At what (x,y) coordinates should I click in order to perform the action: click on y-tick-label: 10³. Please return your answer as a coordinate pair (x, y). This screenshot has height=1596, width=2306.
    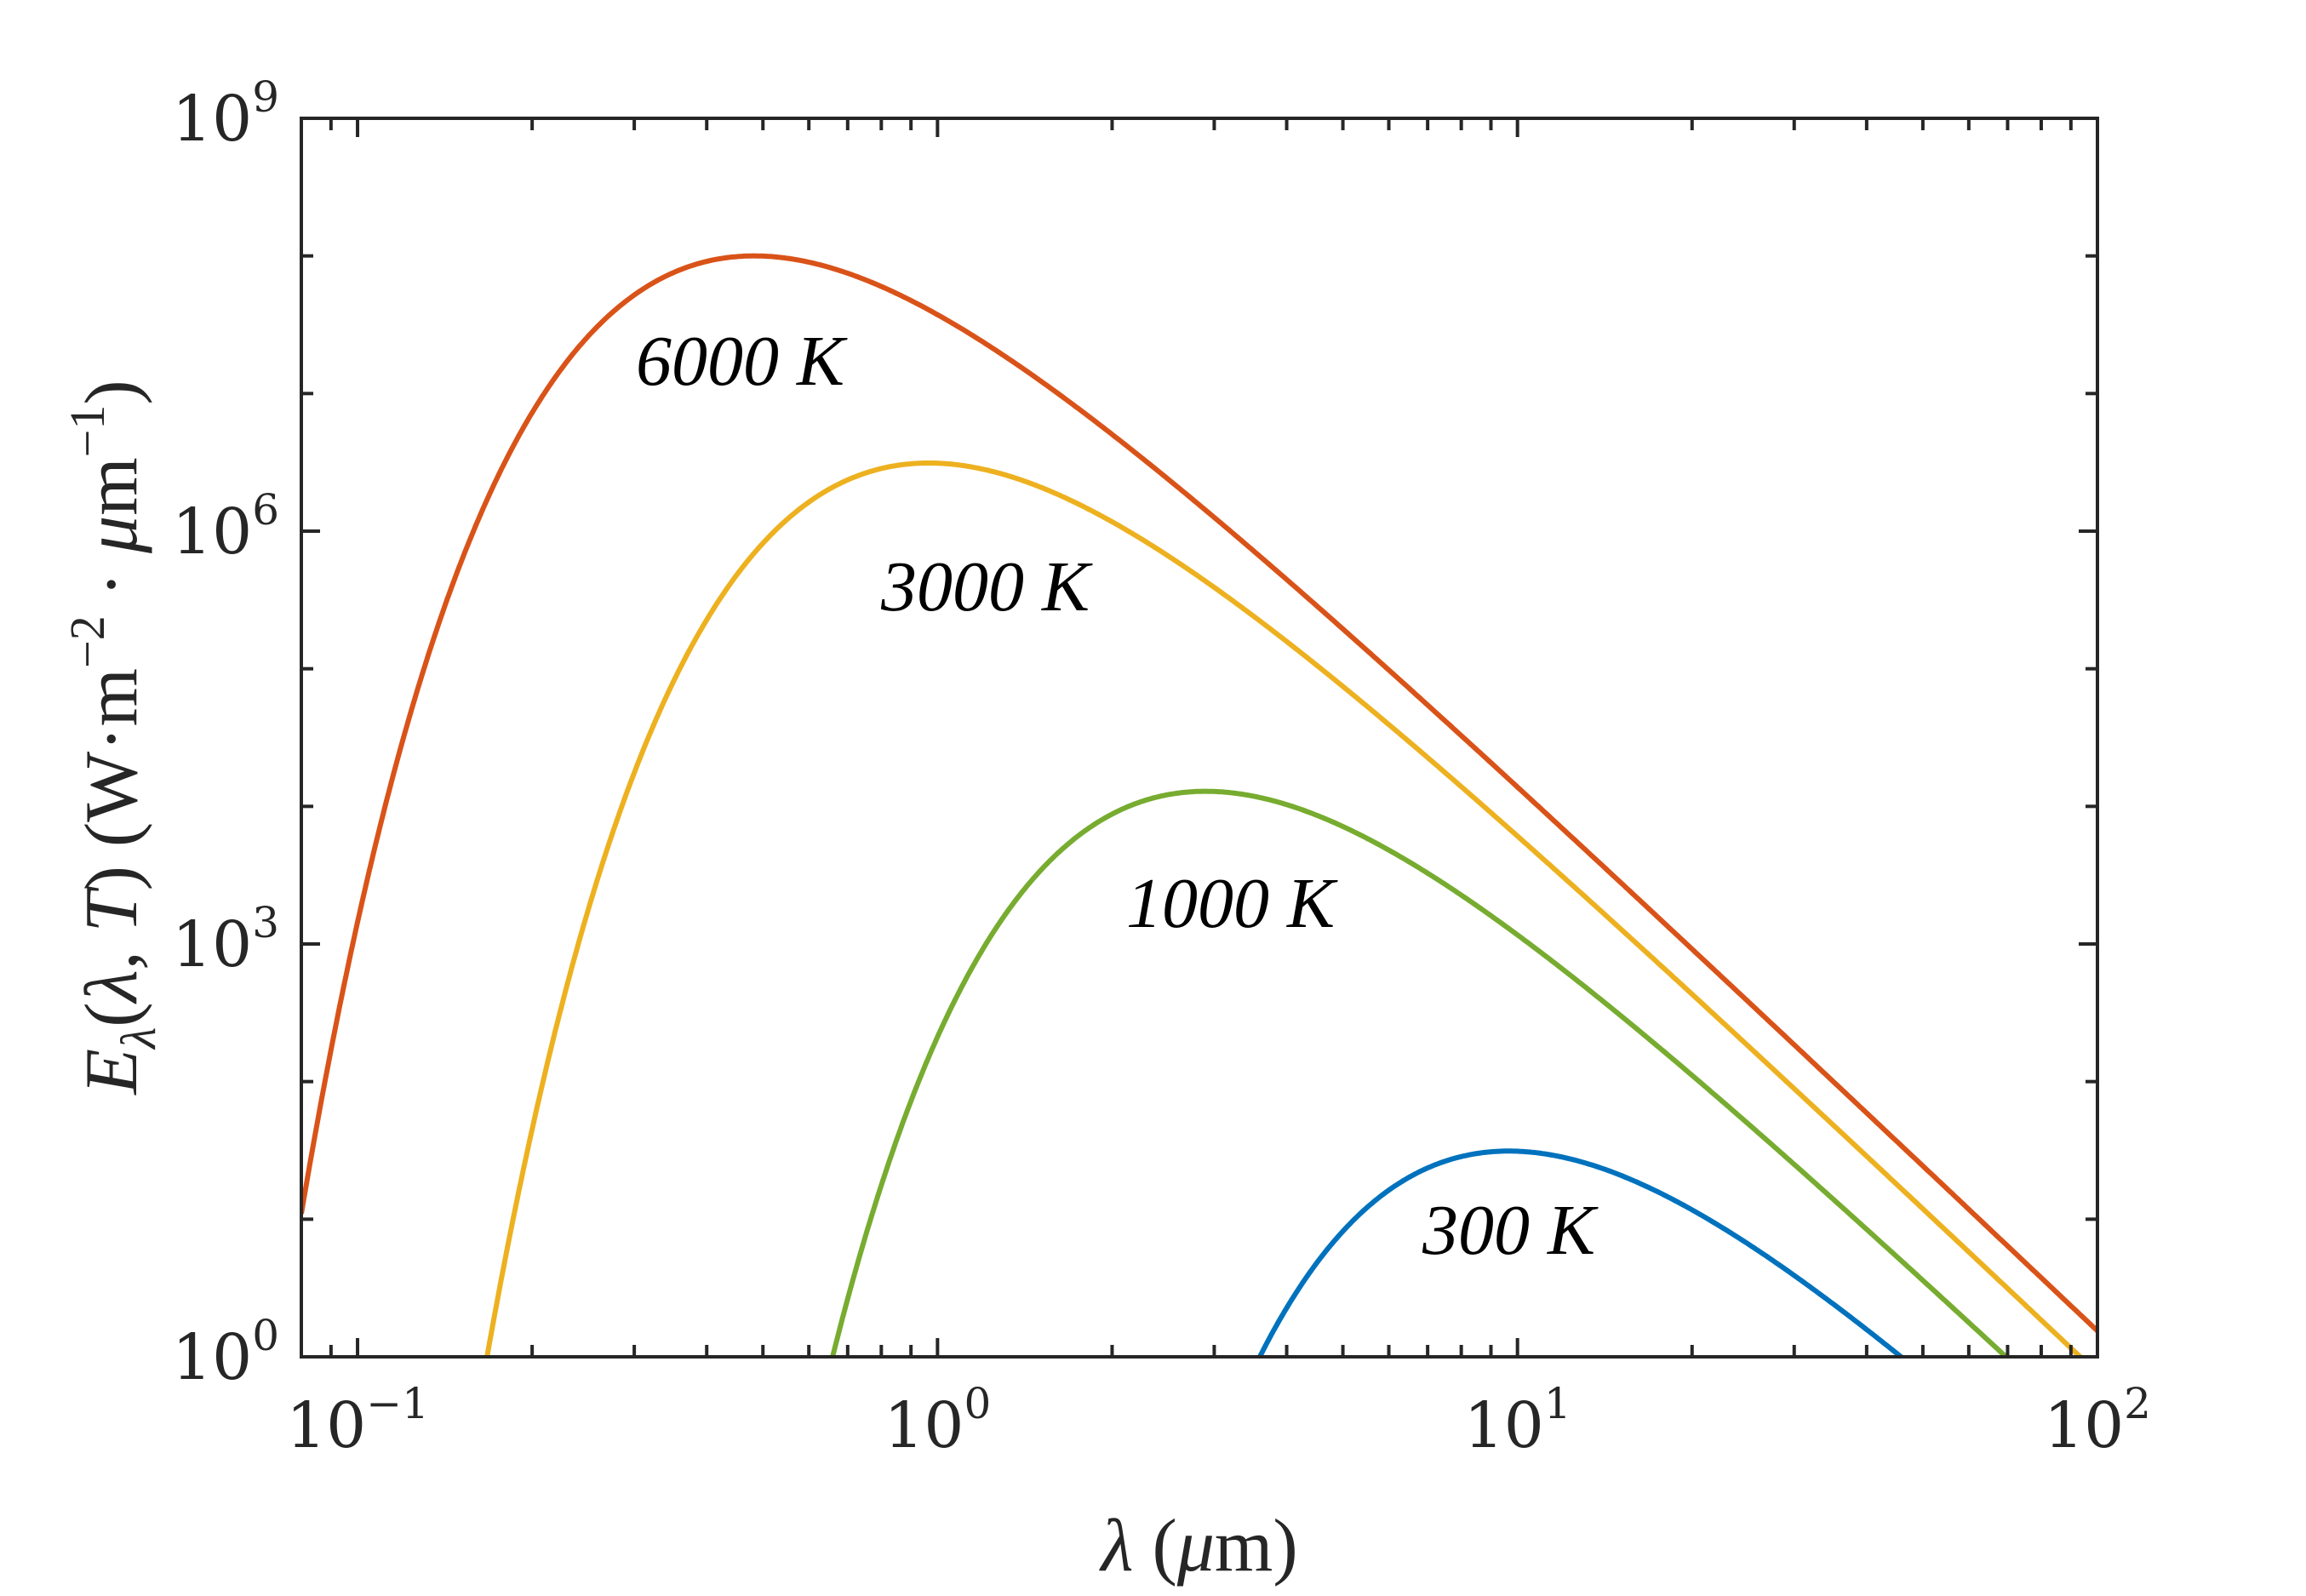
    Looking at the image, I should click on (225, 939).